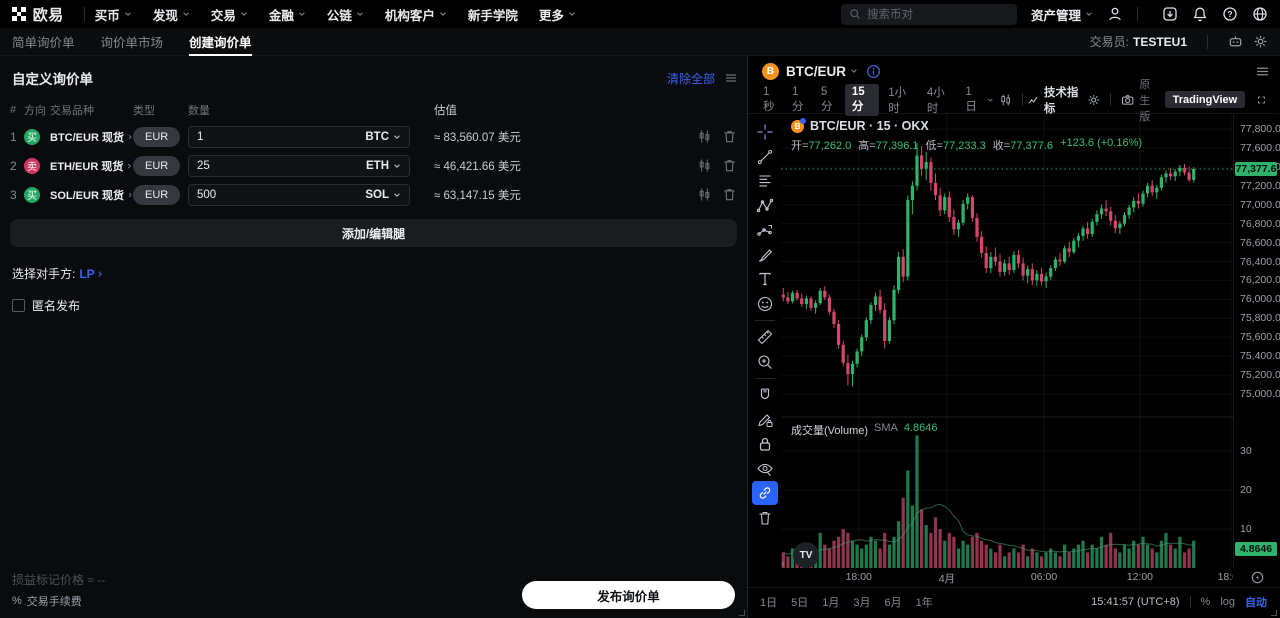 Image resolution: width=1280 pixels, height=618 pixels. What do you see at coordinates (132, 43) in the screenshot?
I see `tab-rfq-market: 询价单市场` at bounding box center [132, 43].